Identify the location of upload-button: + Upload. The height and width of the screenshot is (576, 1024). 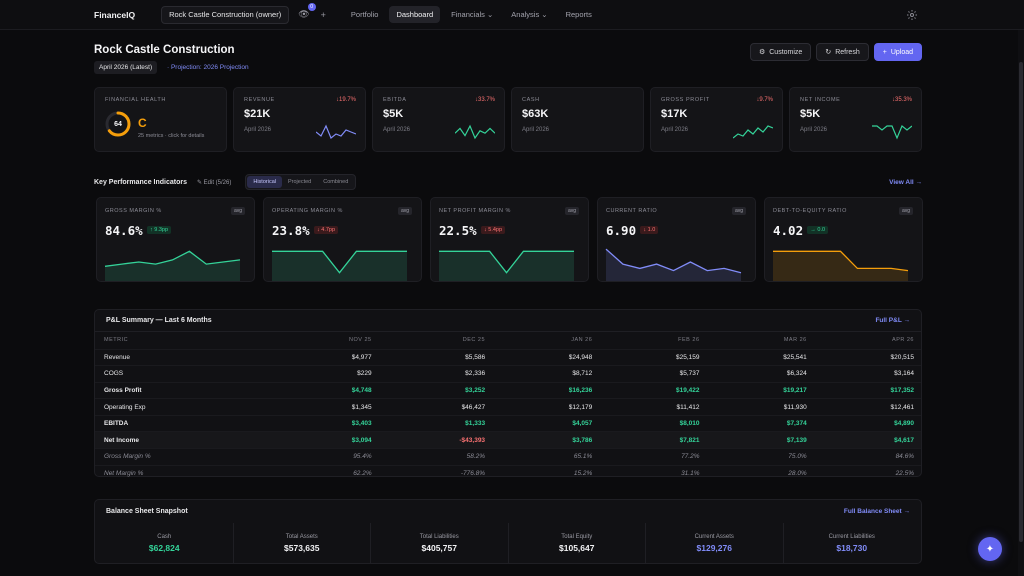
(897, 52).